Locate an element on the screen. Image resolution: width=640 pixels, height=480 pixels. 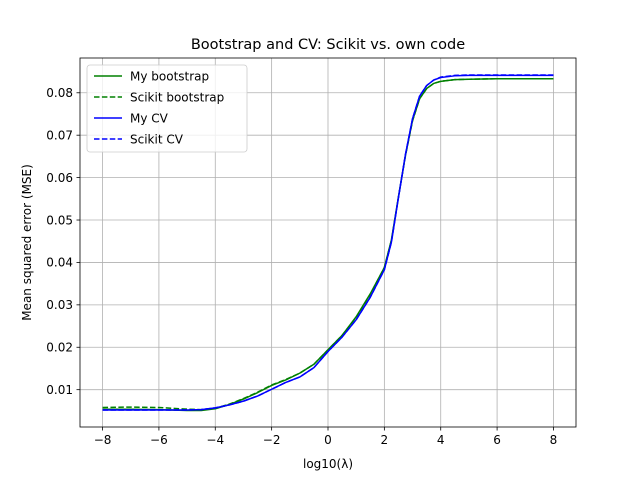
x-tick-label: −8 is located at coordinates (103, 440).